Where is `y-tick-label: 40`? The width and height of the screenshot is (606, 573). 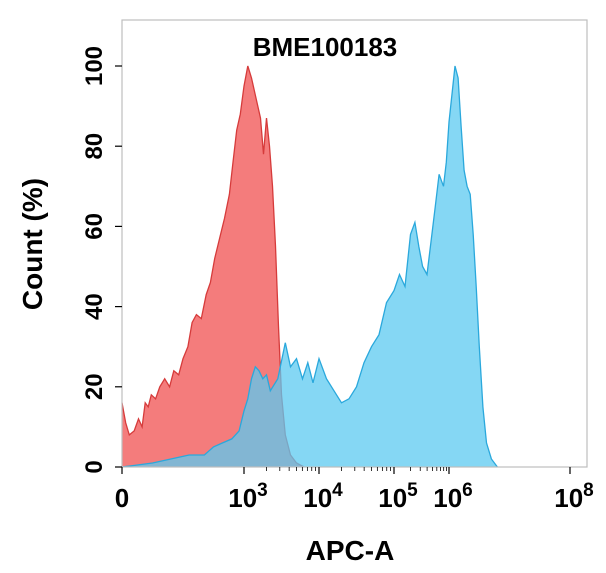 y-tick-label: 40 is located at coordinates (94, 306).